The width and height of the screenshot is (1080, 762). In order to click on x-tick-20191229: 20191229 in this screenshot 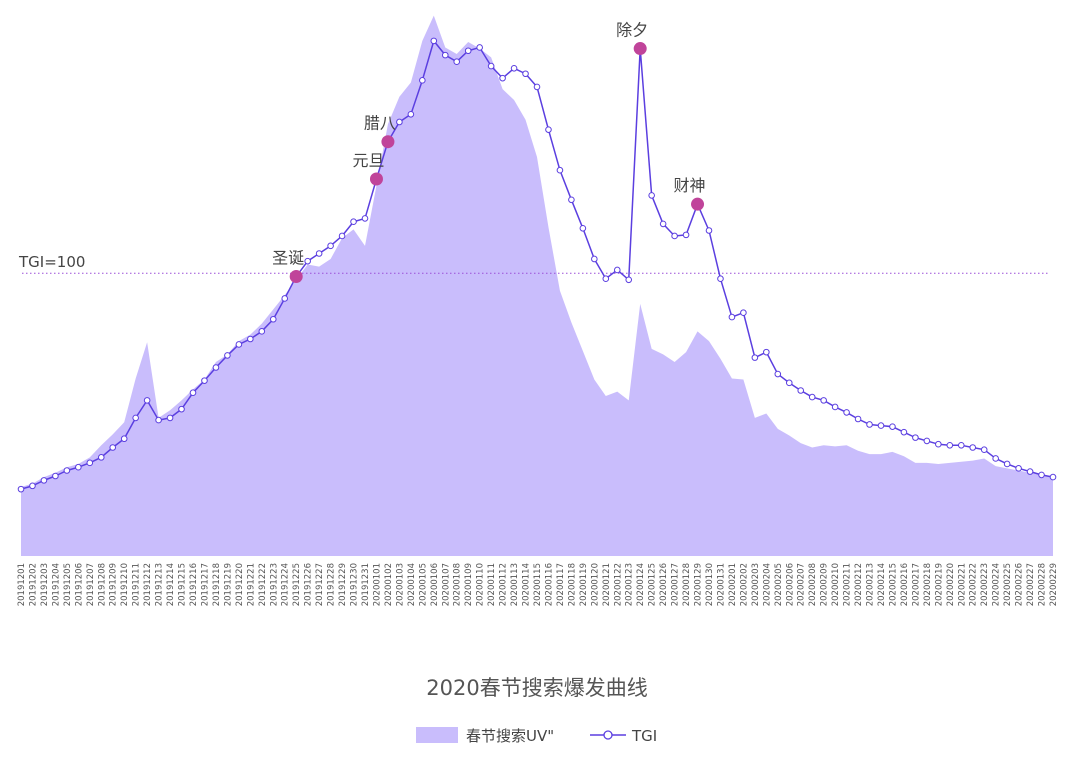, I will do `click(343, 584)`.